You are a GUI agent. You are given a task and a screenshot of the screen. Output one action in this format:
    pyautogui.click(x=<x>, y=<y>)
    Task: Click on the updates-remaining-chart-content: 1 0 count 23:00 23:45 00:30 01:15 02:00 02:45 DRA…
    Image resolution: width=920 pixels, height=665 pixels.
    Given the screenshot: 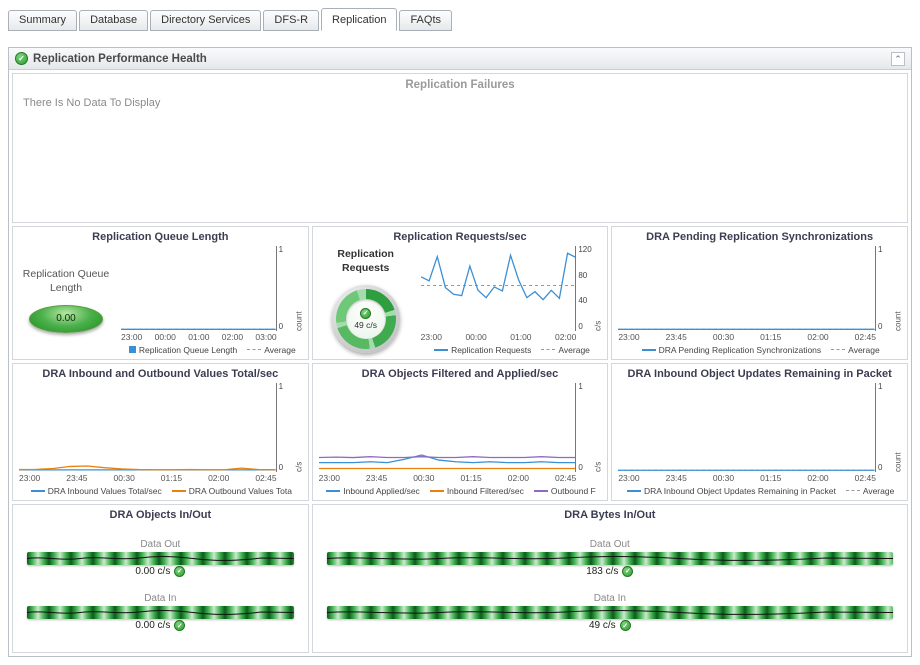 What is the action you would take?
    pyautogui.click(x=759, y=440)
    